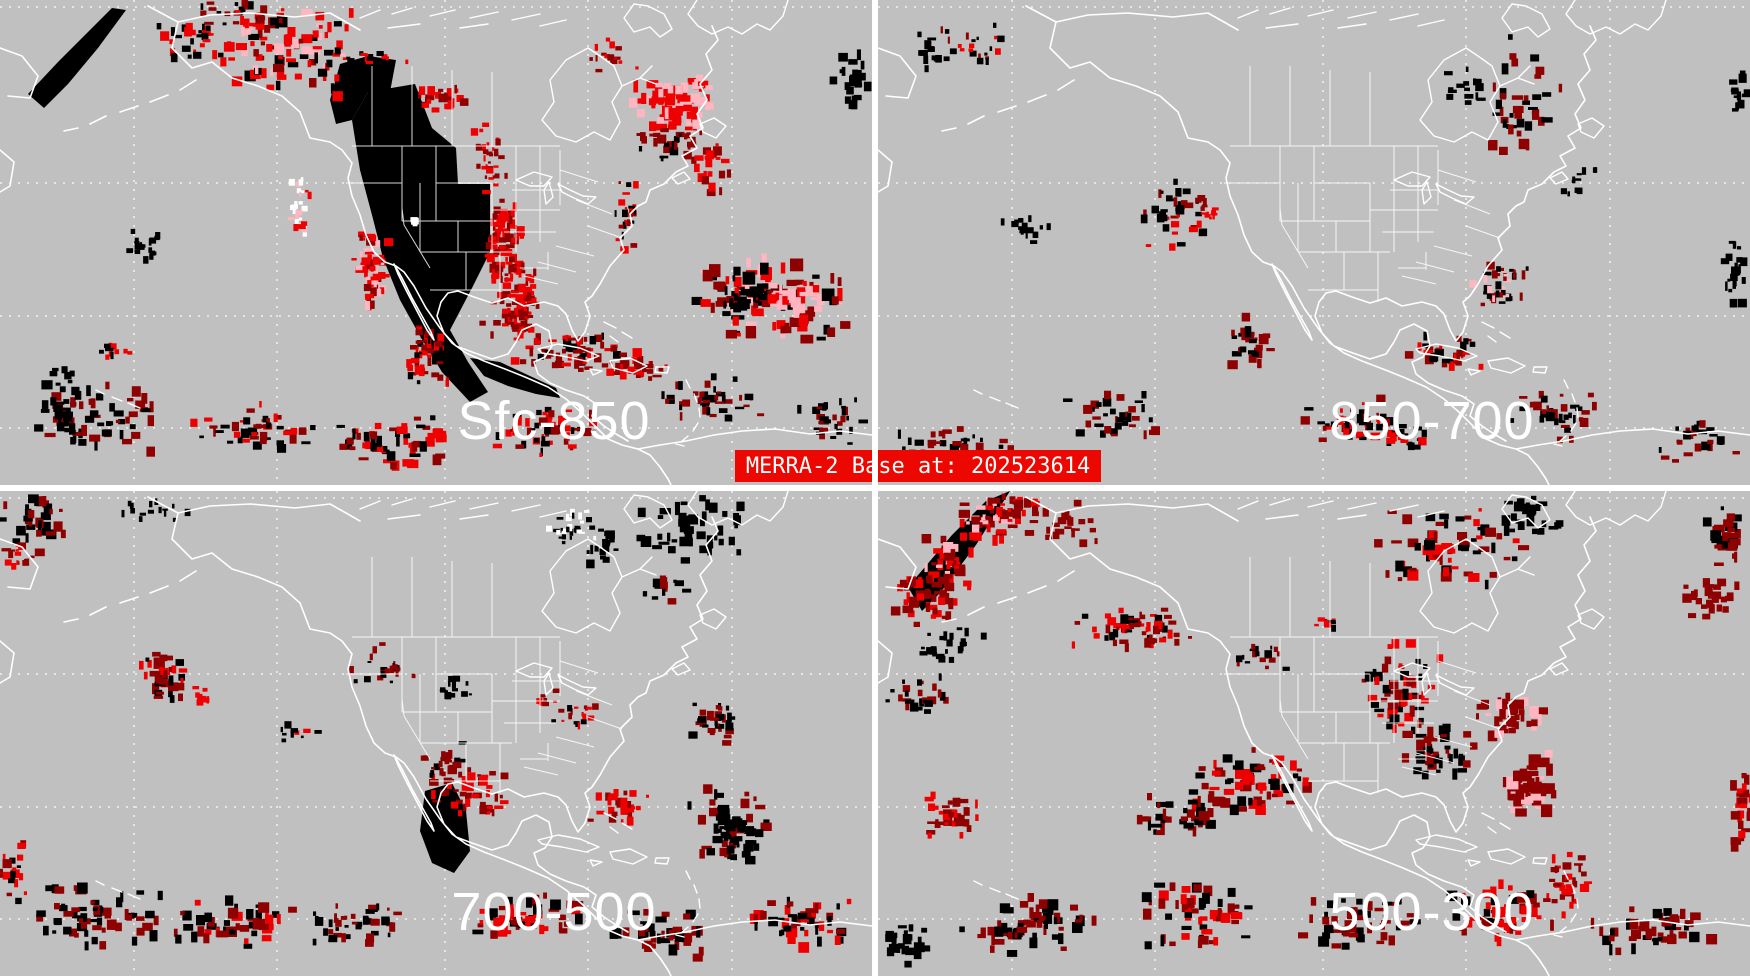 The height and width of the screenshot is (976, 1750). I want to click on layer-label-sfc-850: Sfc-850, so click(554, 421).